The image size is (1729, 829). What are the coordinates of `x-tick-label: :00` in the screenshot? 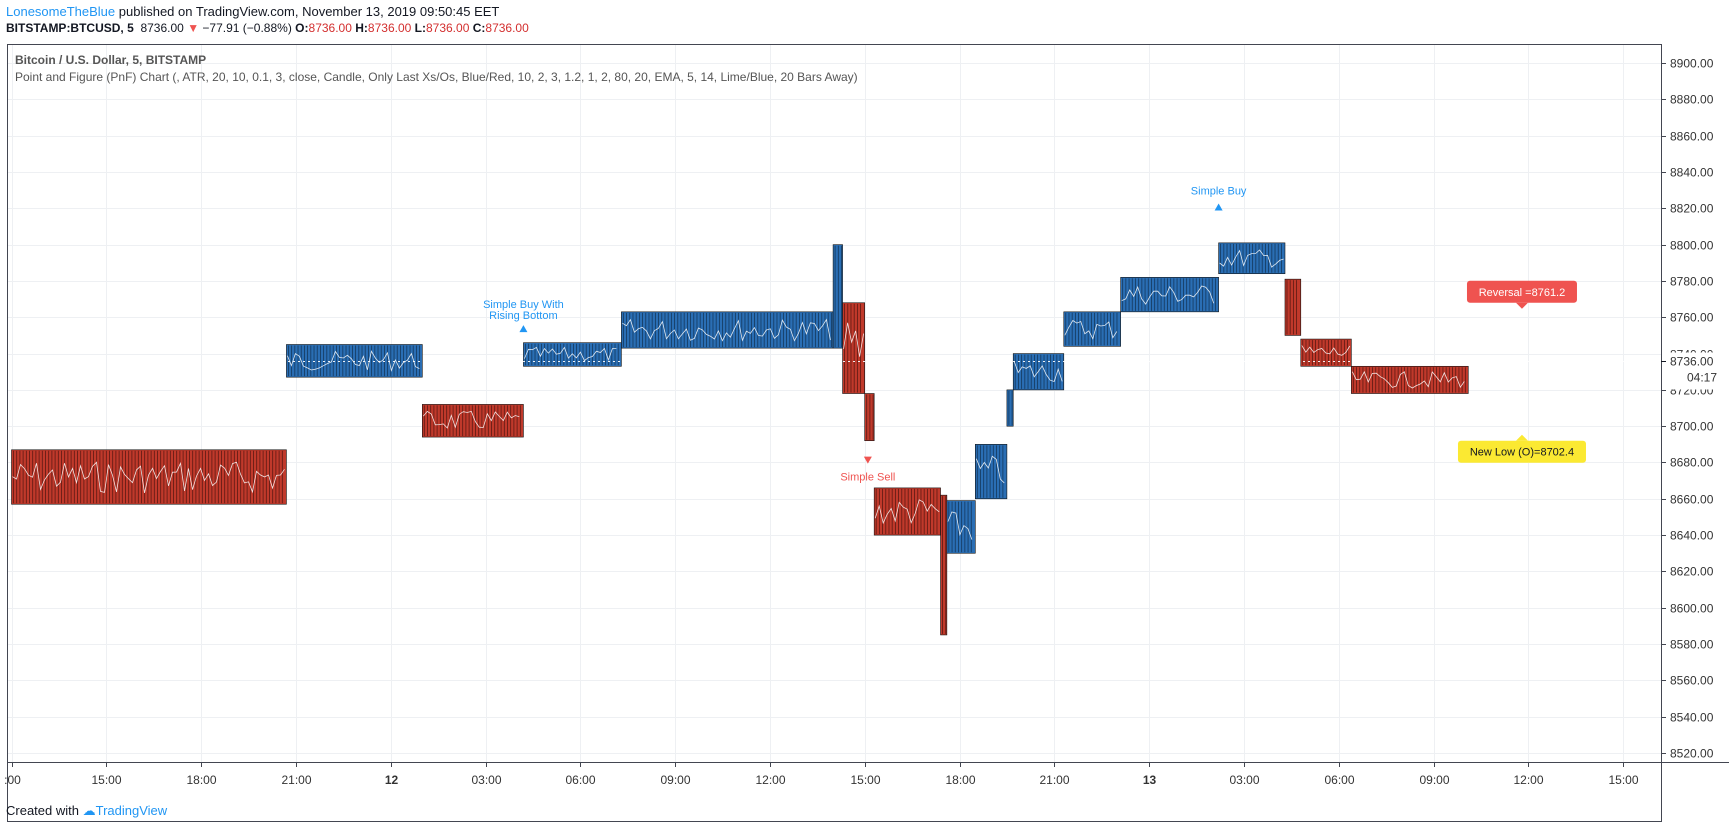 It's located at (12, 780).